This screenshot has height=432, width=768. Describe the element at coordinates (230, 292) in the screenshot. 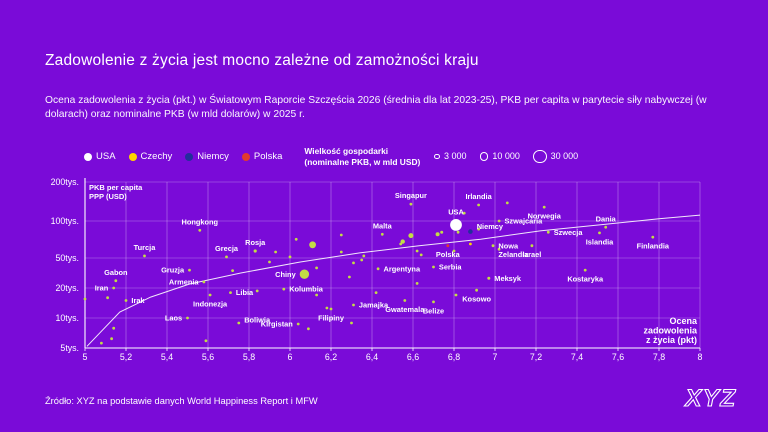

I see `bubble-libia` at that location.